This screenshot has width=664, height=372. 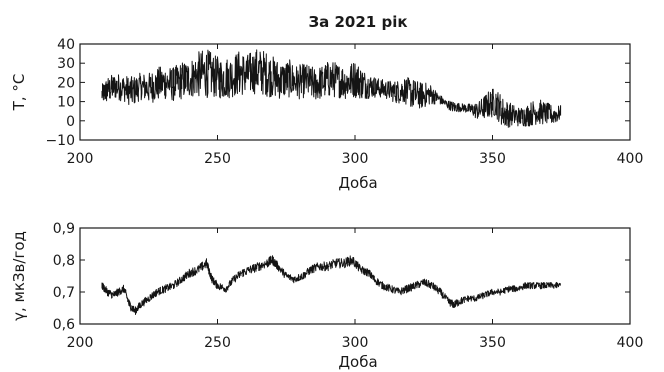 I want to click on gamma-x-tick-label: 250, so click(x=217, y=343).